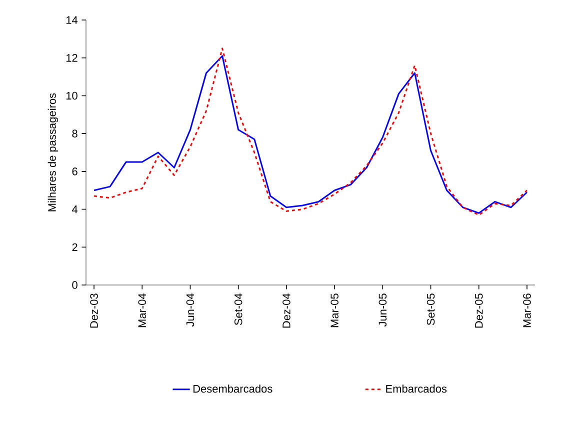  What do you see at coordinates (75, 285) in the screenshot?
I see `y-tick-label: 0` at bounding box center [75, 285].